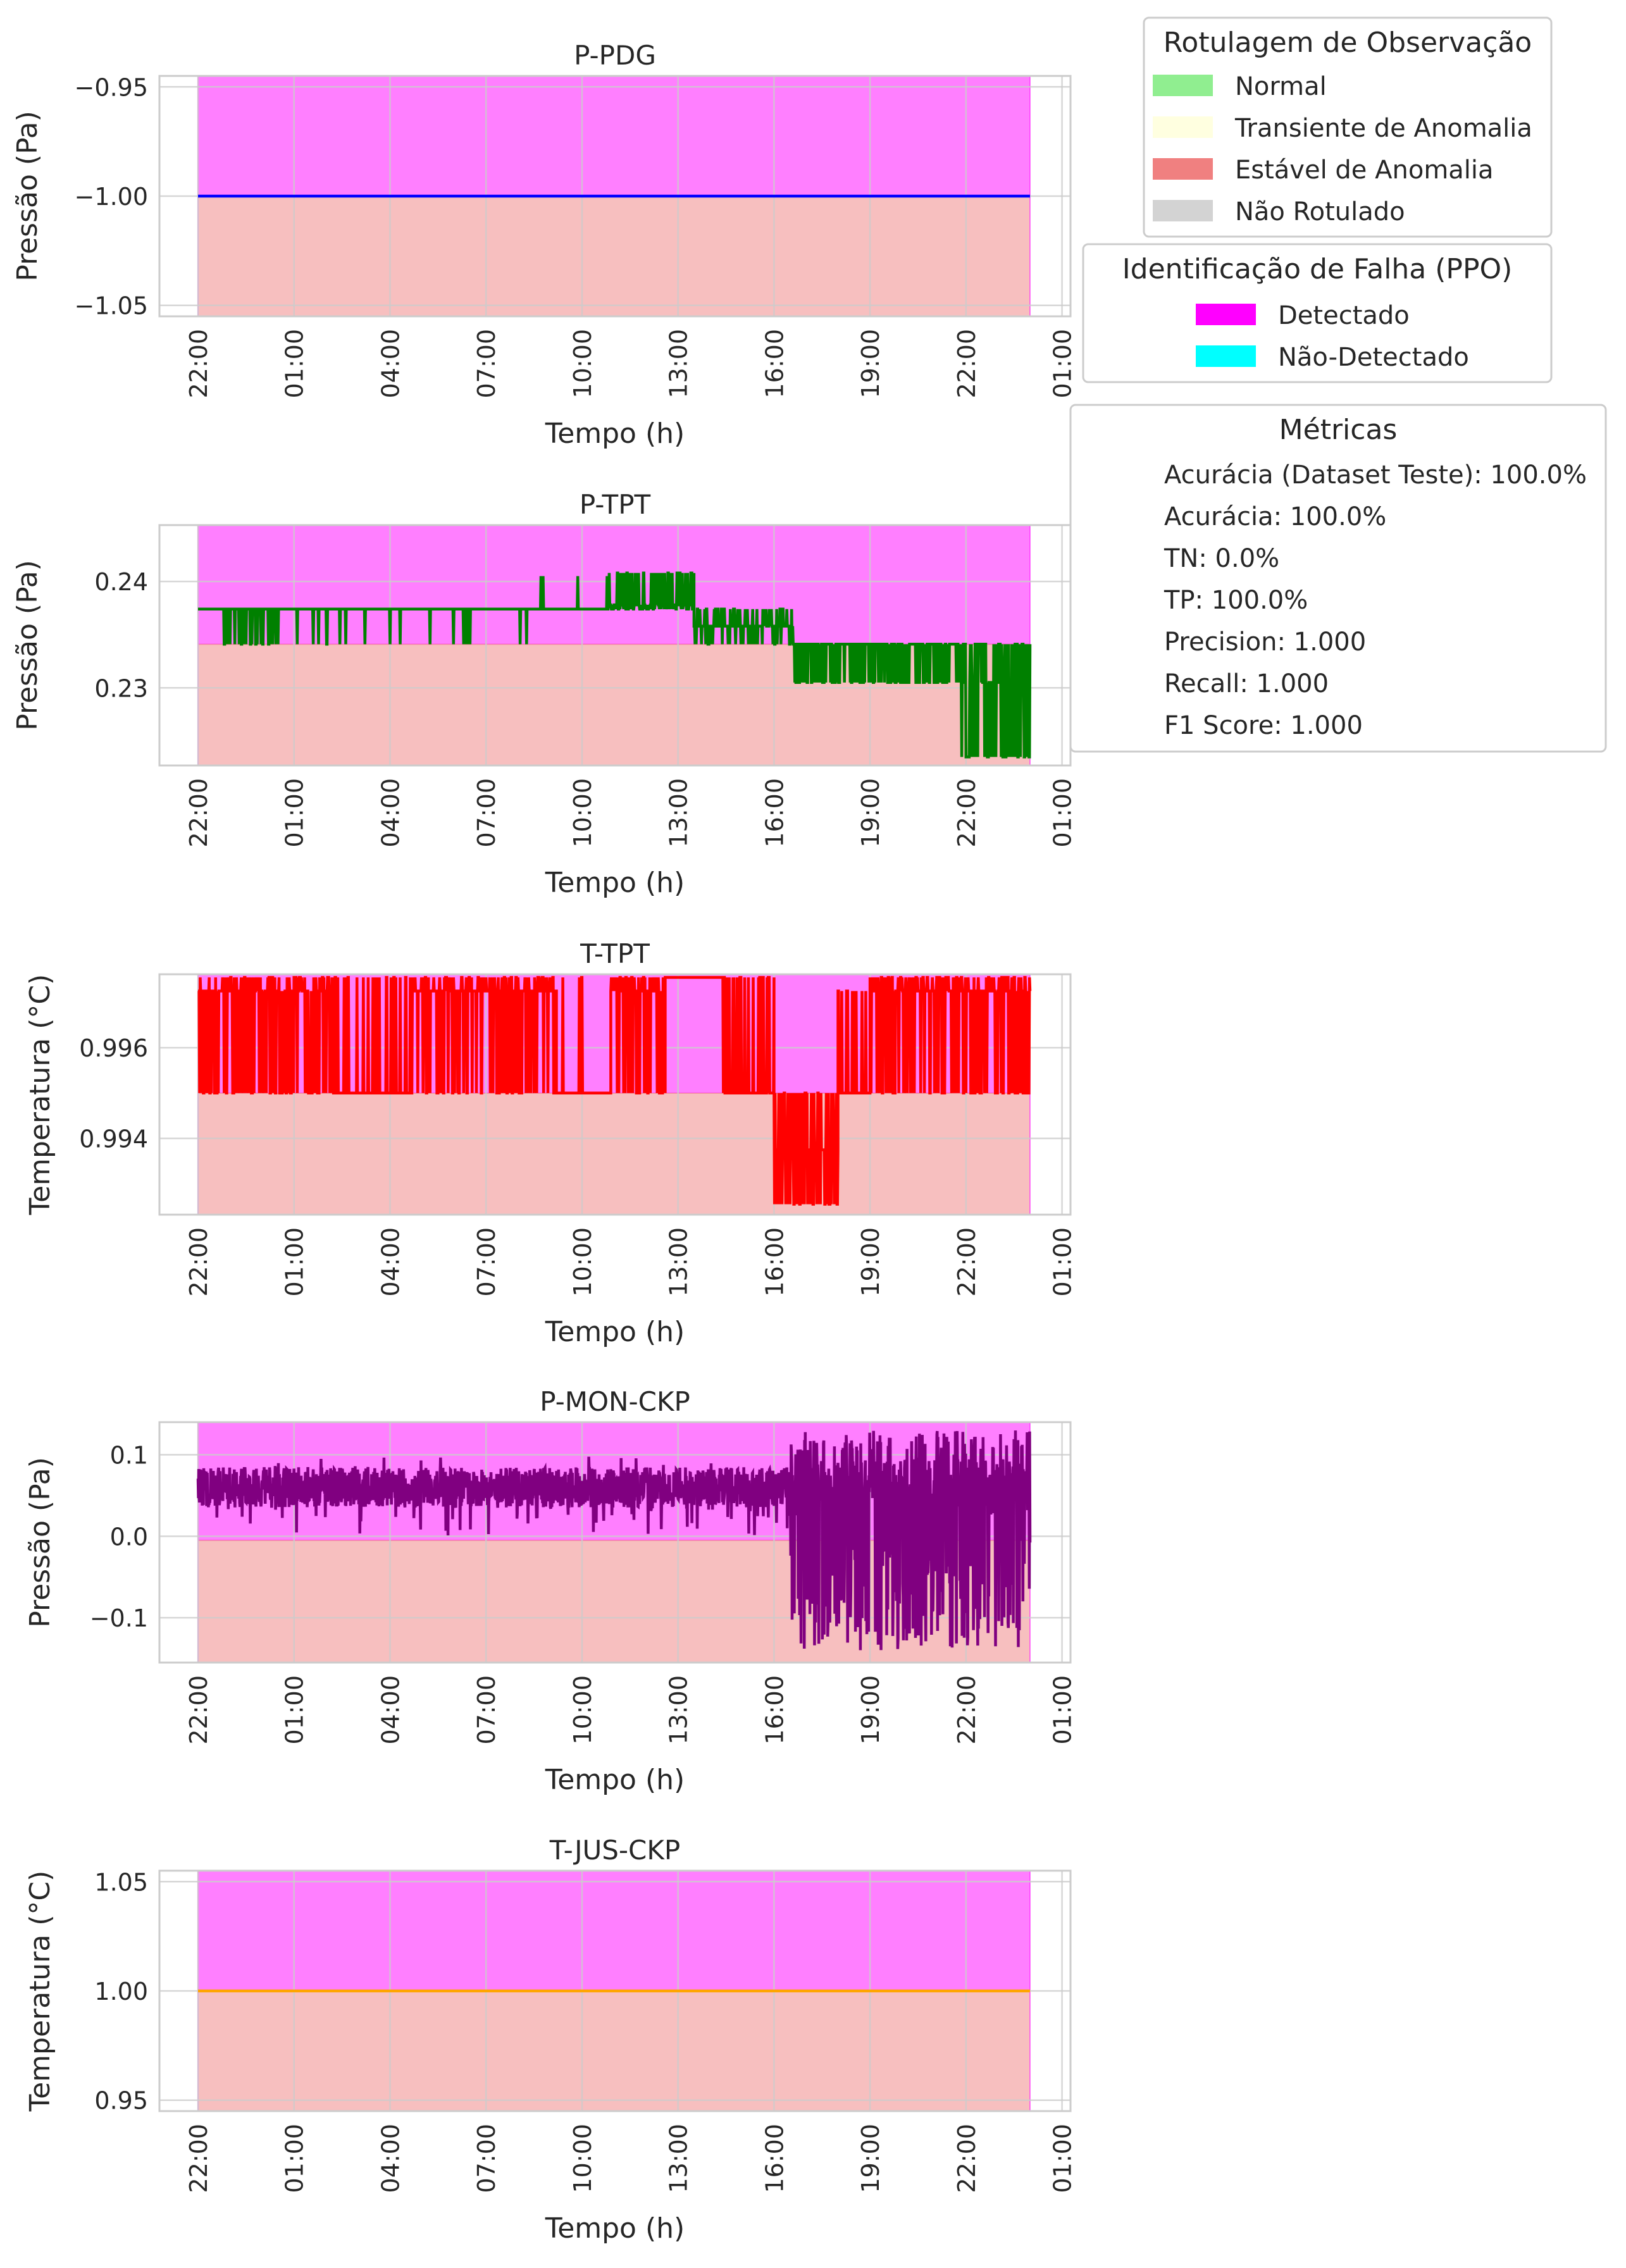 This screenshot has height=2268, width=1626. What do you see at coordinates (111, 197) in the screenshot?
I see `y-tick-label: −1.00` at bounding box center [111, 197].